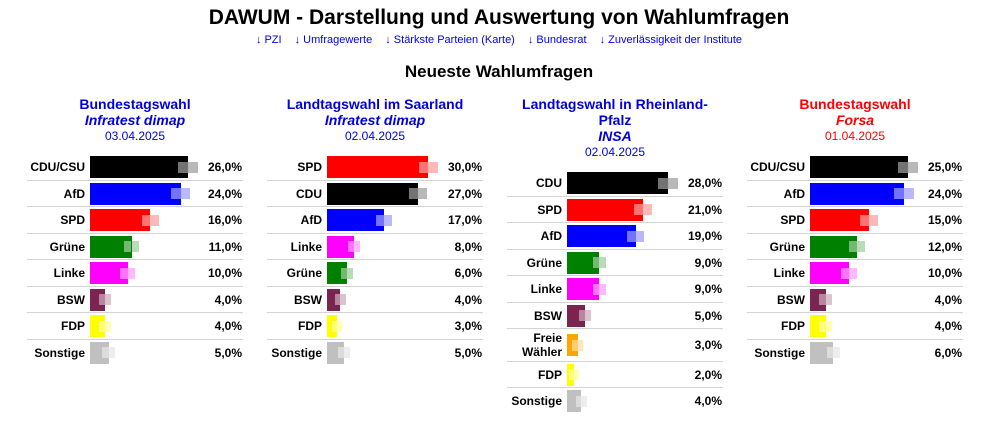  Describe the element at coordinates (58, 273) in the screenshot. I see `party-label: Linke` at that location.